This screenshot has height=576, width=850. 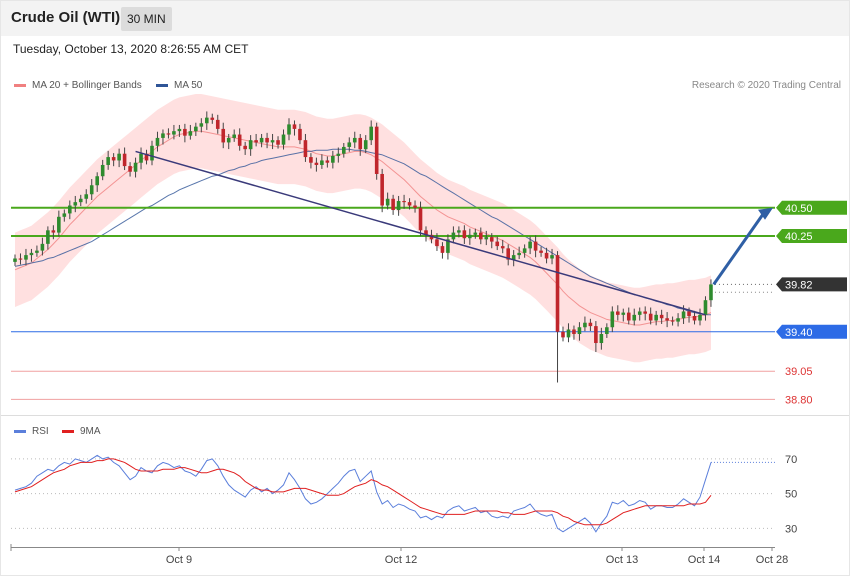 I want to click on x-tick-label: Oct 28, so click(x=772, y=560).